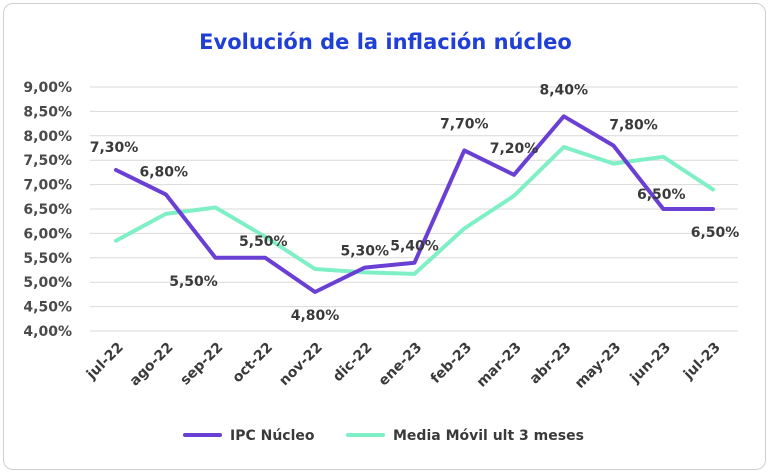  I want to click on legend-item-media-movil: Media Móvil ult 3 meses, so click(465, 436).